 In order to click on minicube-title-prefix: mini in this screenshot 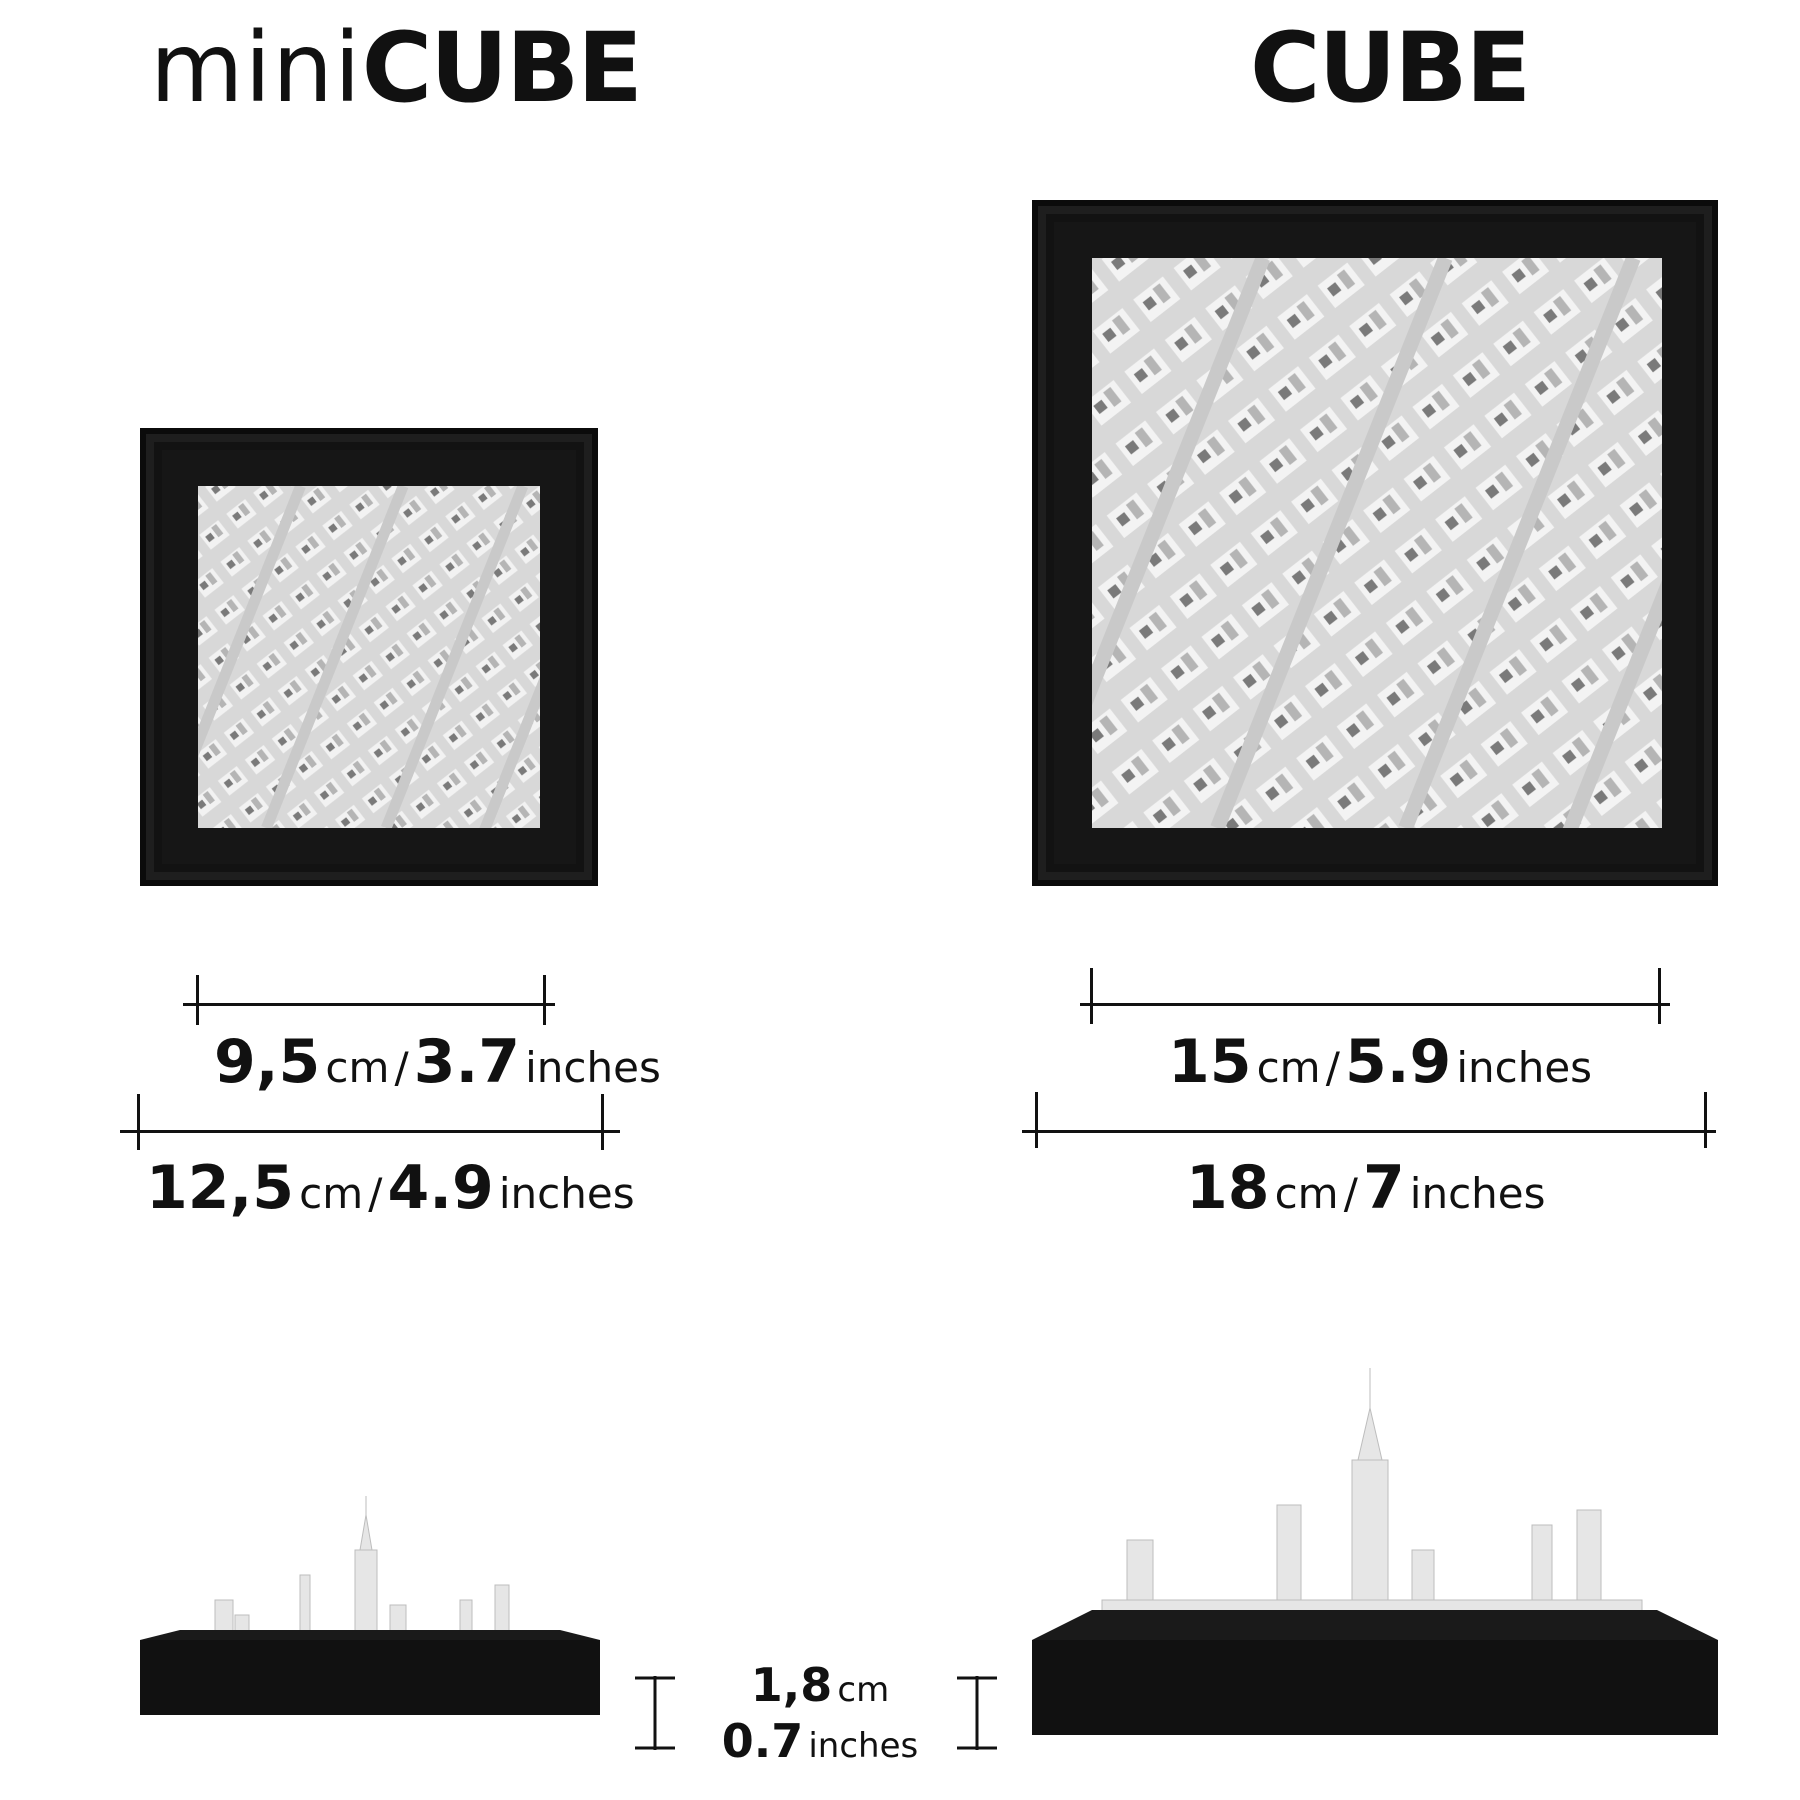, I will do `click(256, 68)`.